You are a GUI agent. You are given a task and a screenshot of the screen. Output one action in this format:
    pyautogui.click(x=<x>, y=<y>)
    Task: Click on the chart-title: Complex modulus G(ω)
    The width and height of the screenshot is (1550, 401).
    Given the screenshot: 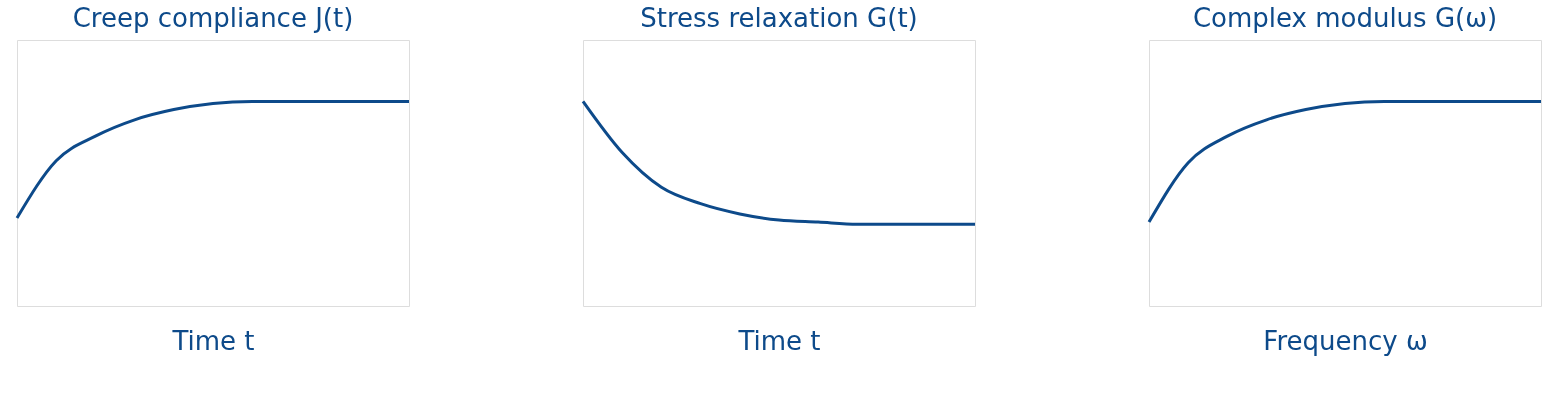 What is the action you would take?
    pyautogui.click(x=1345, y=18)
    